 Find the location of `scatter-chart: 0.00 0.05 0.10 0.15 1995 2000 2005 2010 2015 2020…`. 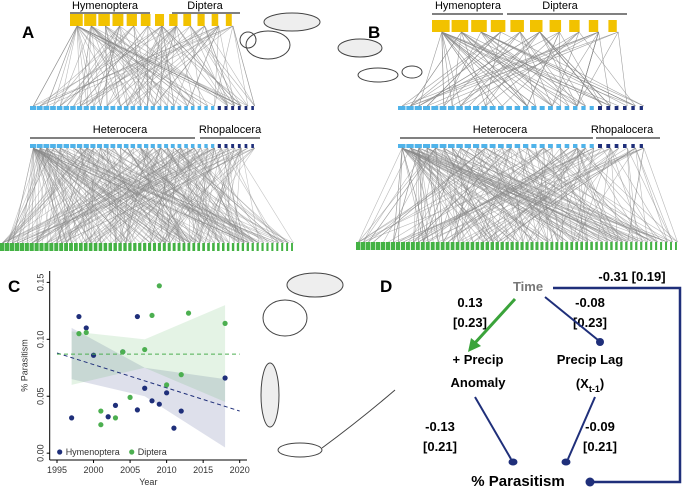

scatter-chart: 0.00 0.05 0.10 0.15 1995 2000 2005 2010 2015 2020… is located at coordinates (135, 379).